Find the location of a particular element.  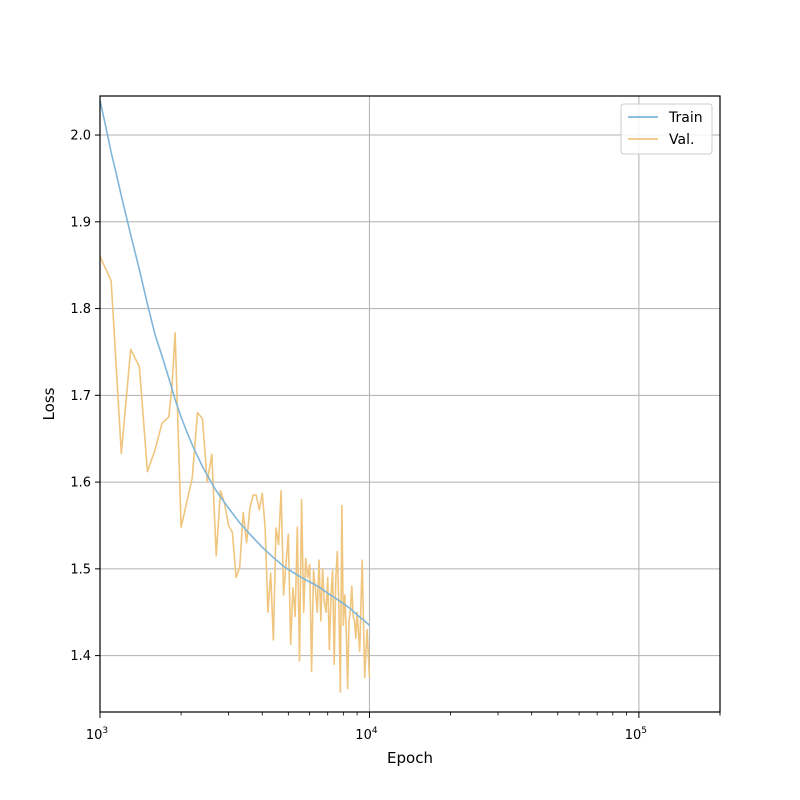

x-tick-label: 10⁵ is located at coordinates (636, 734).